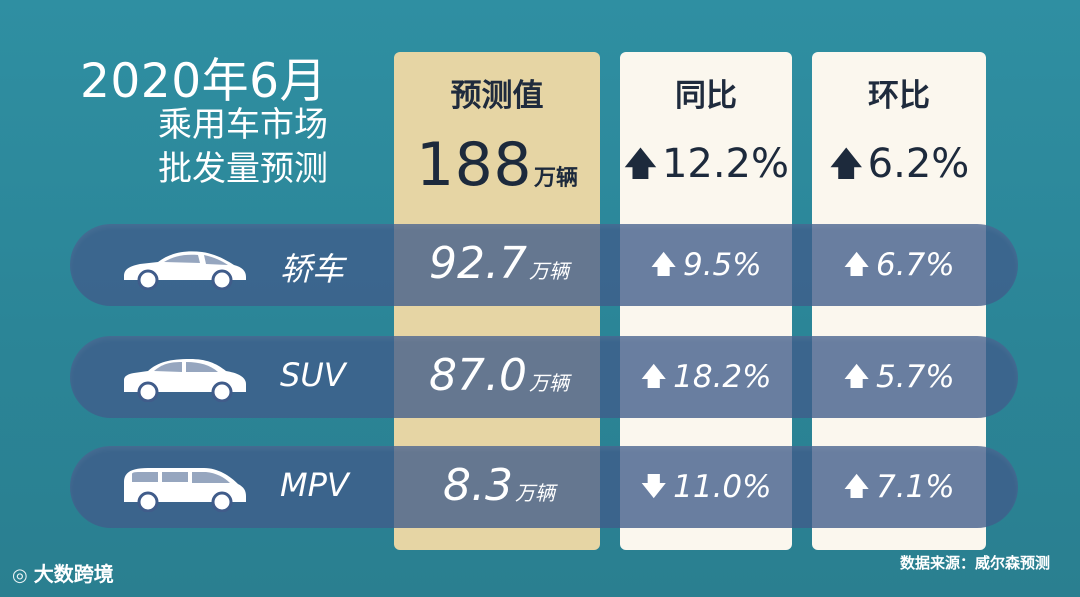 The height and width of the screenshot is (597, 1080). What do you see at coordinates (722, 487) in the screenshot?
I see `row-yoy-value: 11.0%` at bounding box center [722, 487].